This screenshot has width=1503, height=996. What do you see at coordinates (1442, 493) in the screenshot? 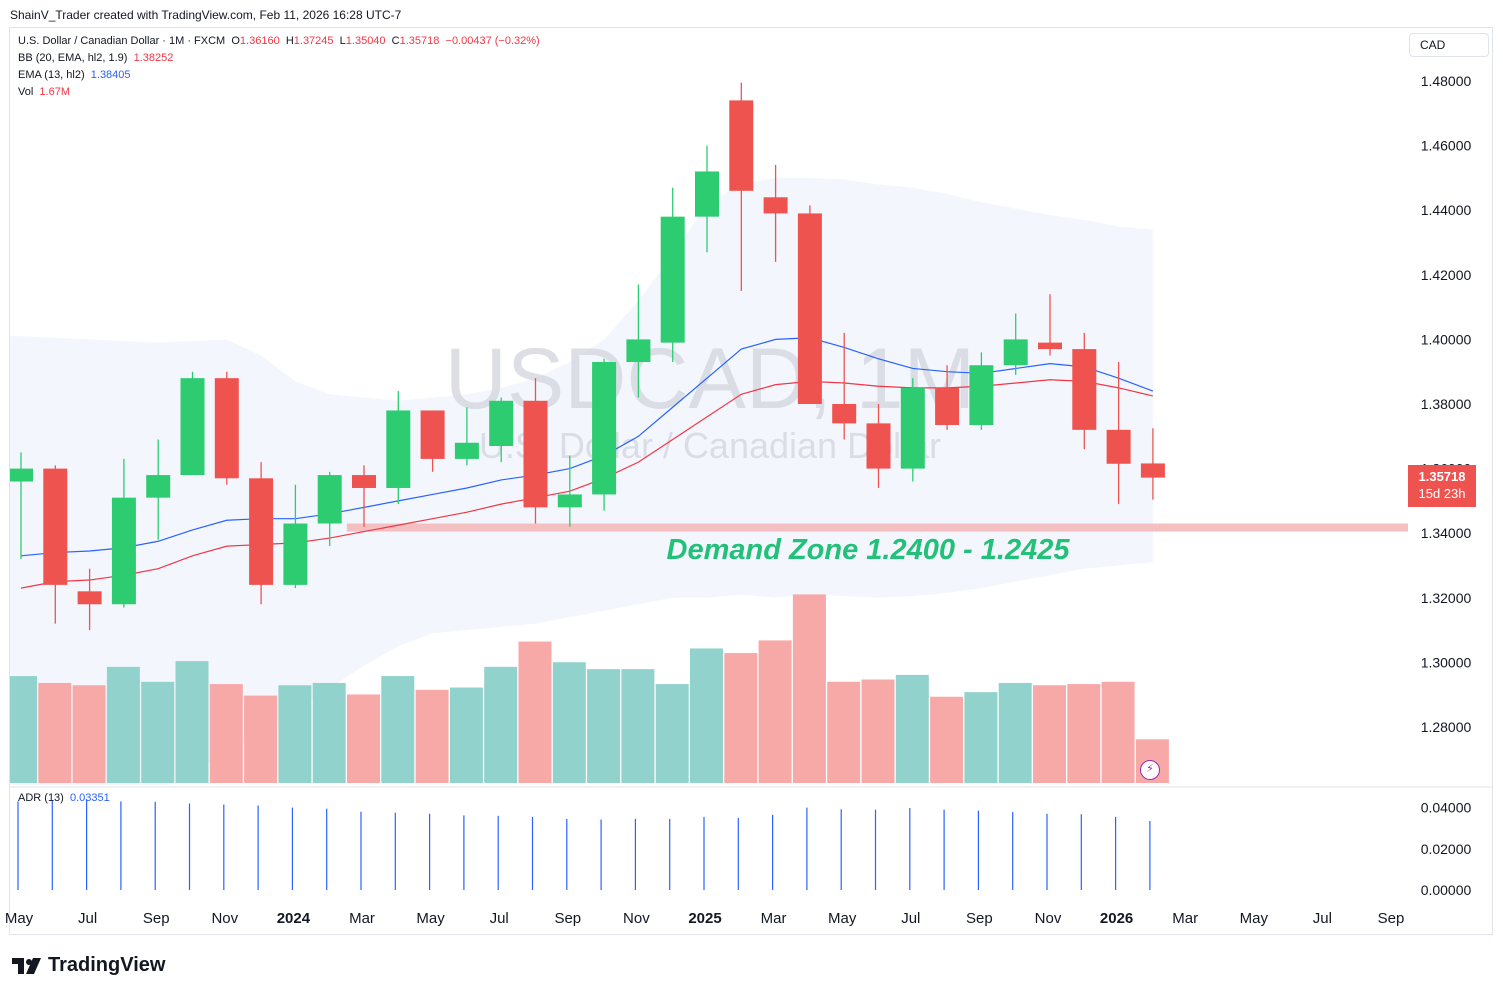
I see `bar-countdown: 15d 23h` at bounding box center [1442, 493].